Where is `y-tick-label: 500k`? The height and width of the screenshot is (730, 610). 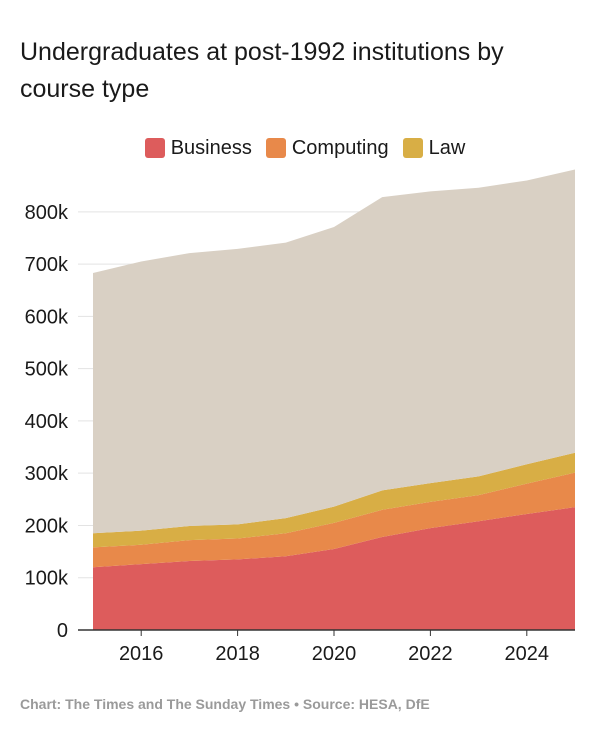
y-tick-label: 500k is located at coordinates (47, 370).